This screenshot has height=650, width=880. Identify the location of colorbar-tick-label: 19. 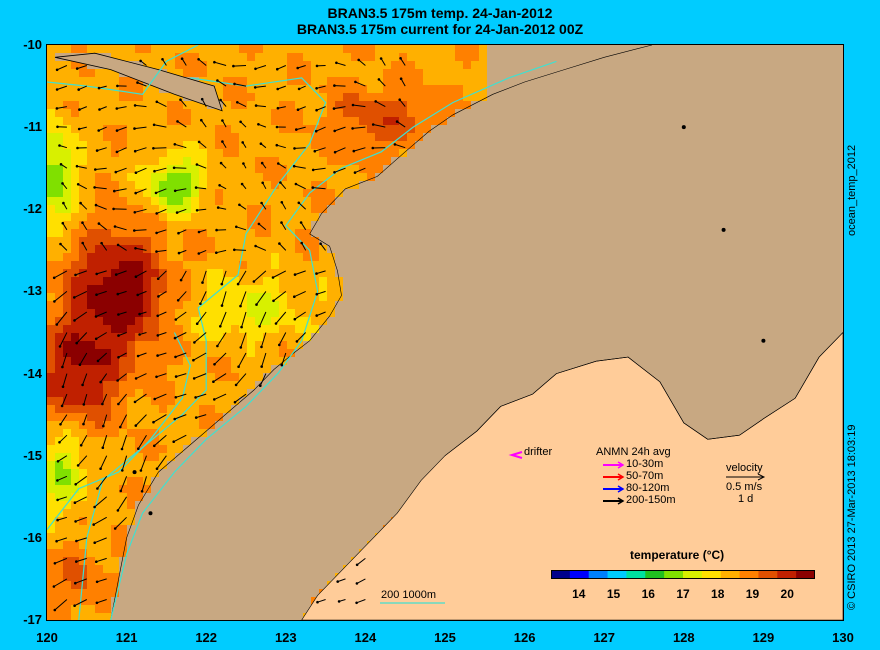
(752, 594).